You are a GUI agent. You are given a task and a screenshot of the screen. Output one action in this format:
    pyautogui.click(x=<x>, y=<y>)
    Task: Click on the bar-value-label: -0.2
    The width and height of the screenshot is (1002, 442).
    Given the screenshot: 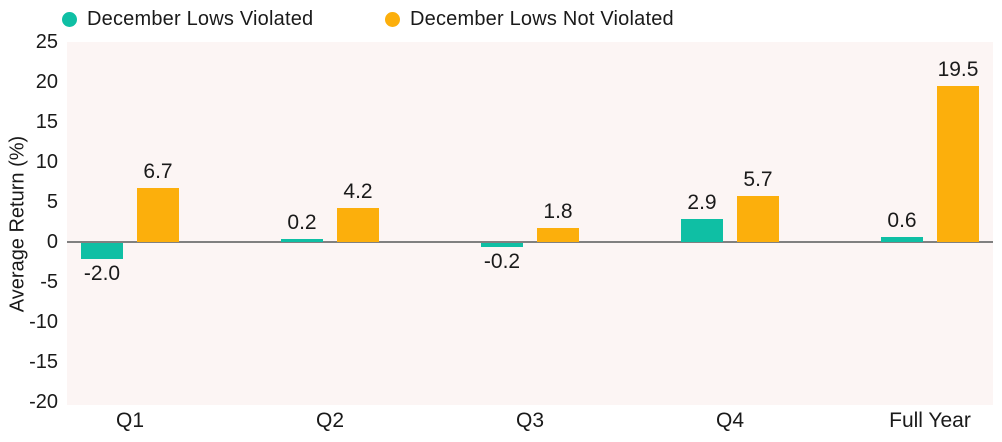 What is the action you would take?
    pyautogui.click(x=502, y=261)
    